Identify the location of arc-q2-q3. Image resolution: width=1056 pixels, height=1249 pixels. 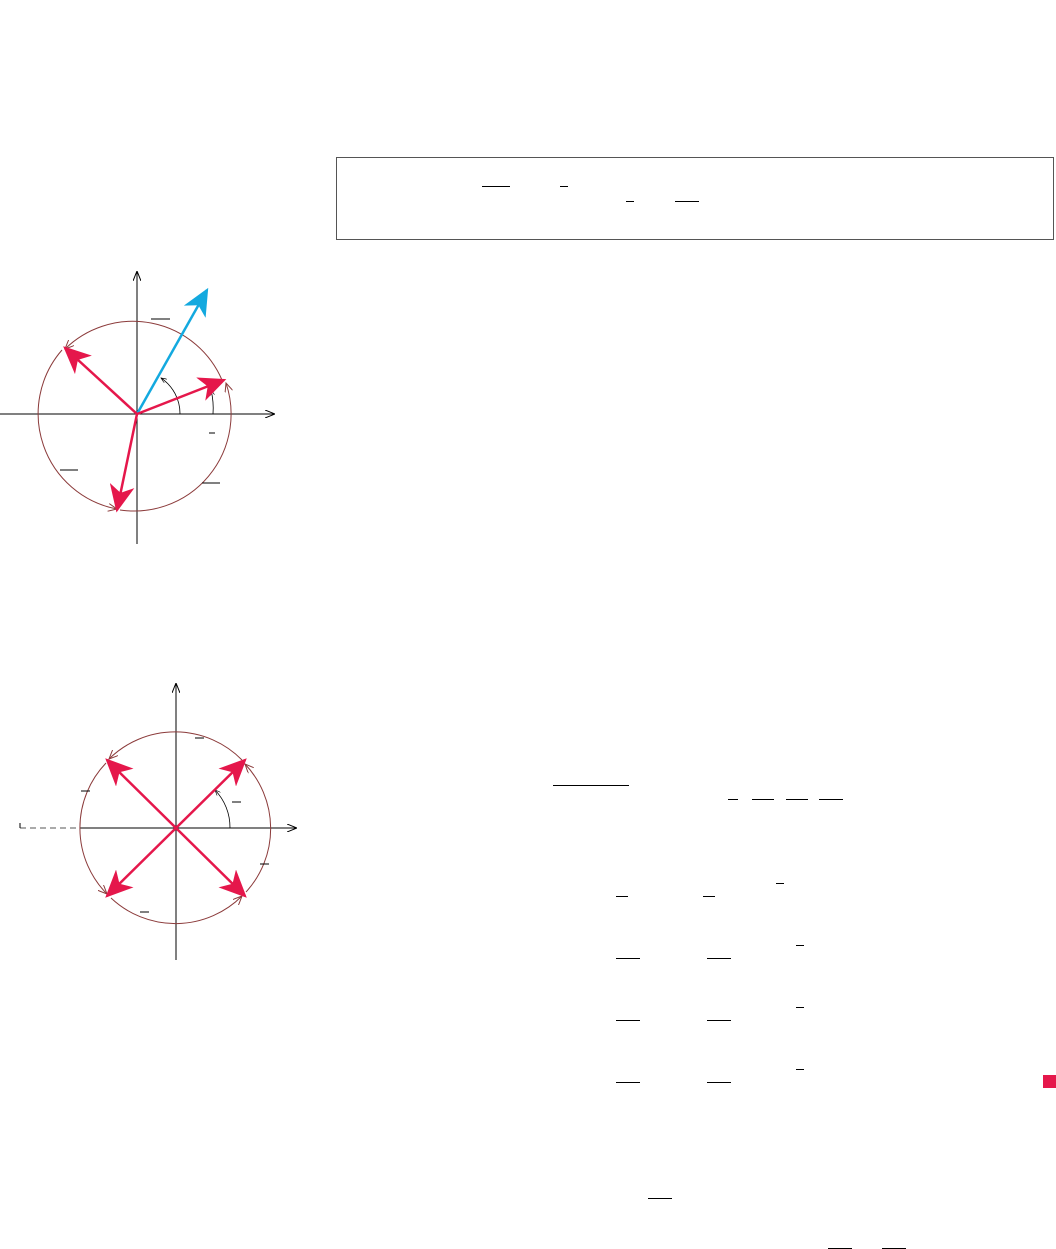
(93, 828).